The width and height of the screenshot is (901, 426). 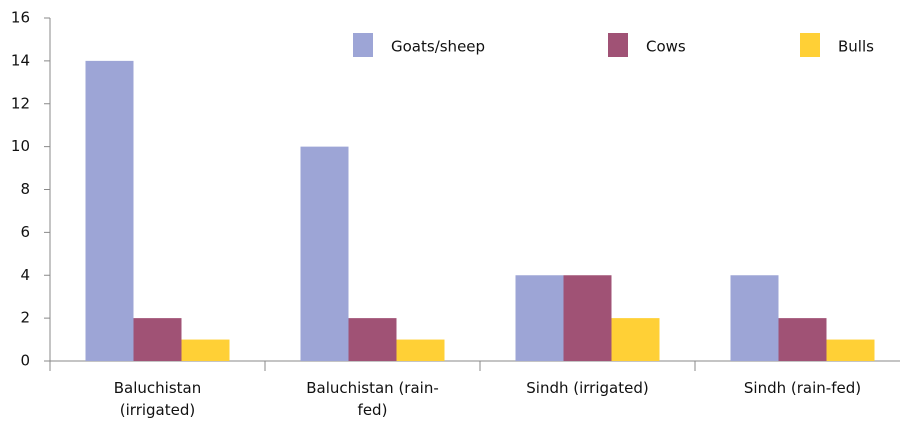 What do you see at coordinates (20, 146) in the screenshot?
I see `y-tick-label: 10` at bounding box center [20, 146].